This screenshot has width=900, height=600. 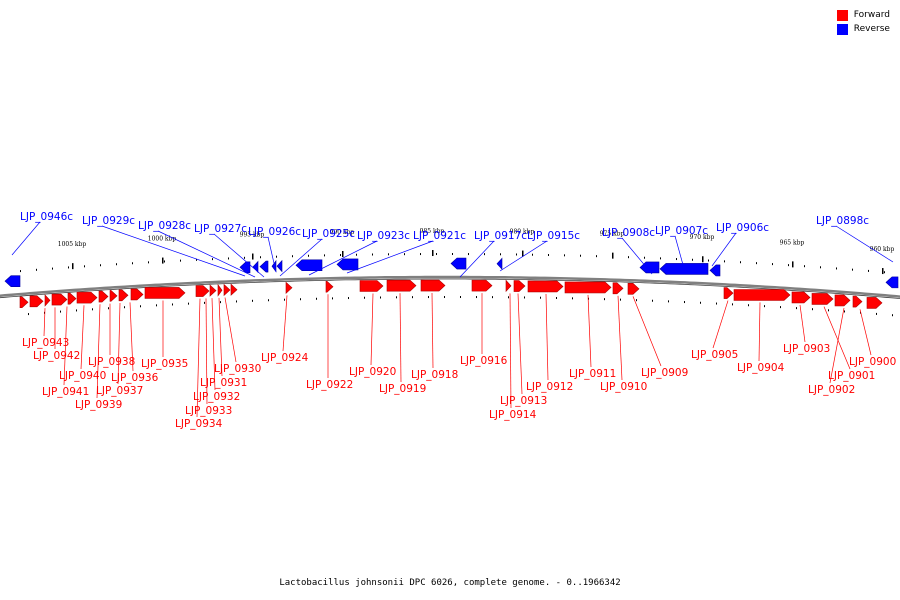 What do you see at coordinates (56, 356) in the screenshot?
I see `forward-gene-label: LJP_0942` at bounding box center [56, 356].